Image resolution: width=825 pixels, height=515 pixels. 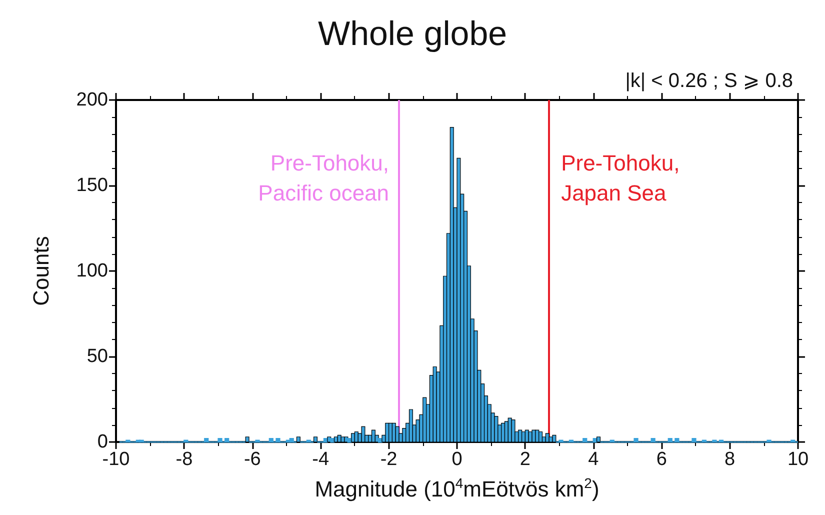 I want to click on x-tick-label: 8, so click(x=730, y=459).